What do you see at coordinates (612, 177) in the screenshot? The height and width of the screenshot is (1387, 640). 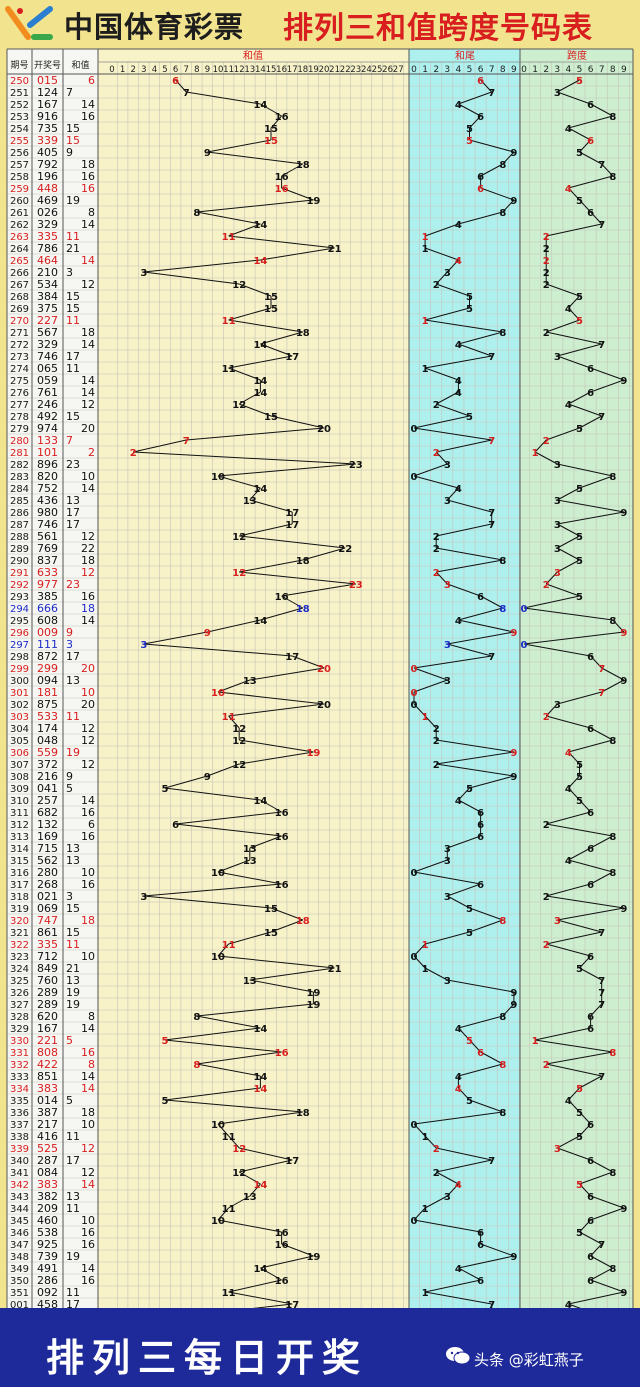 I see `span-point: 8` at bounding box center [612, 177].